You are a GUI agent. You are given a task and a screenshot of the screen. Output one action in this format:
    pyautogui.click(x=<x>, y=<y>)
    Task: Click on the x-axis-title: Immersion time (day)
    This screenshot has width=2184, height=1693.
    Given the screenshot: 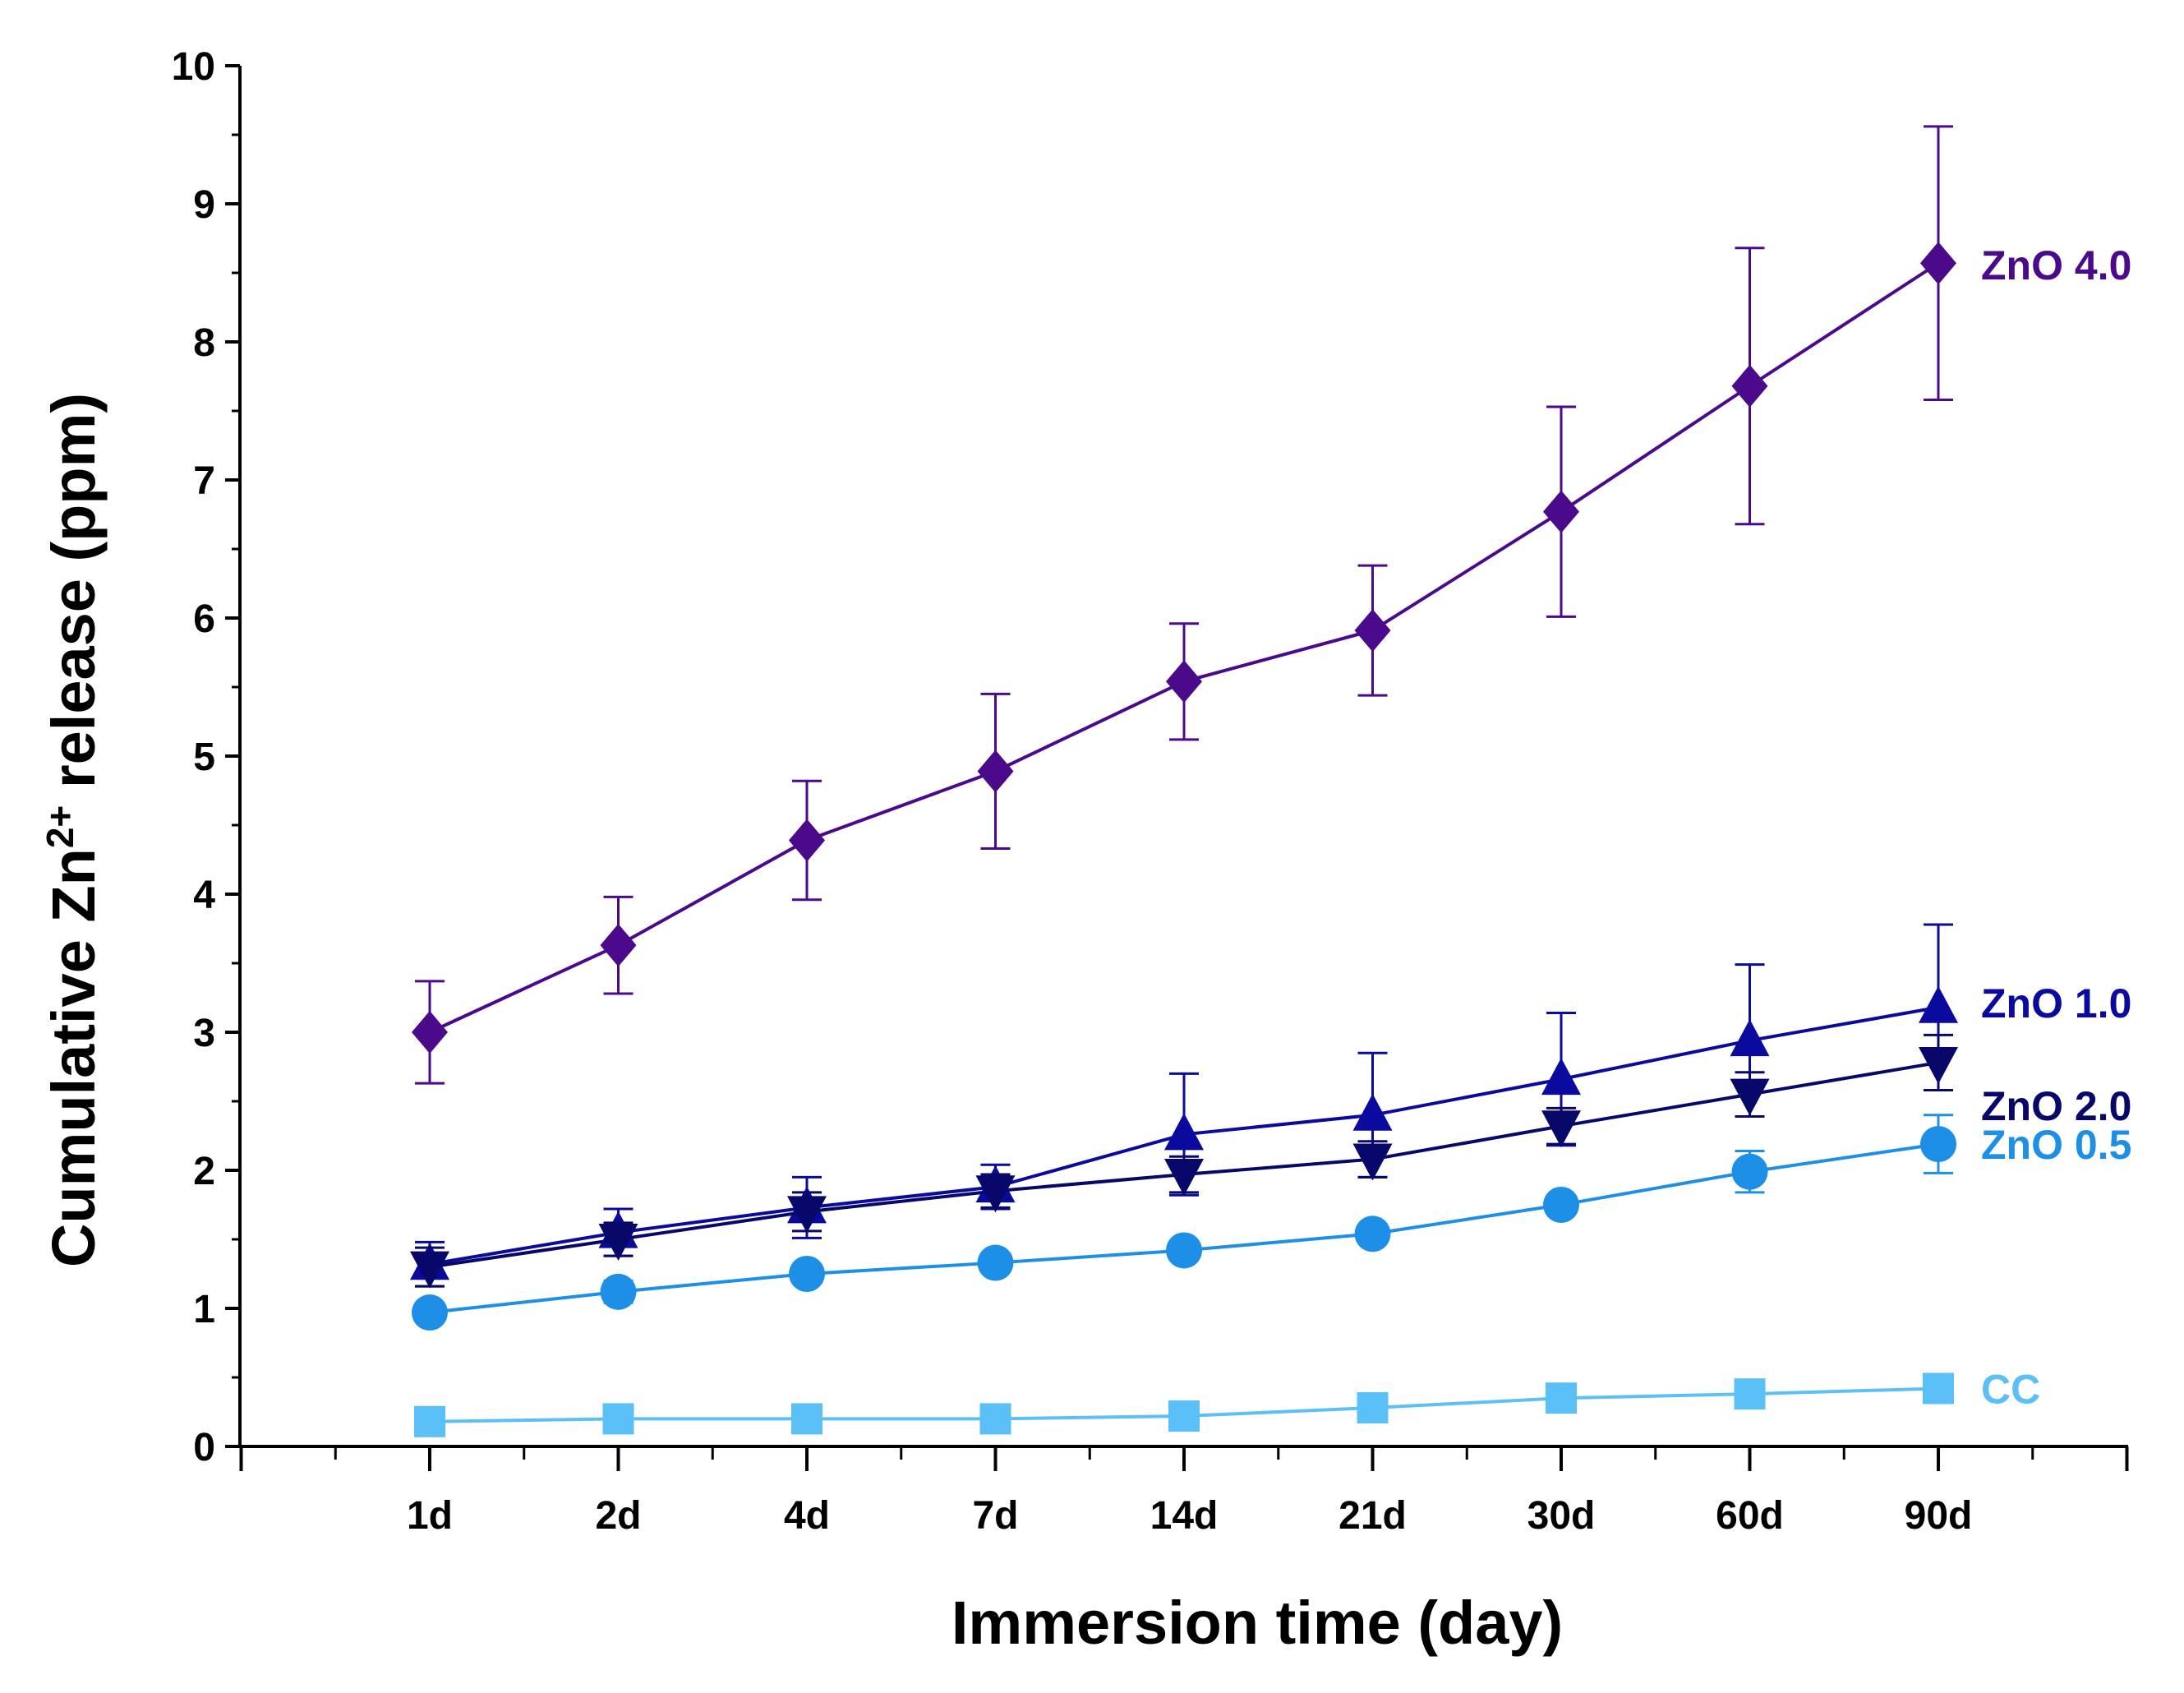 What is the action you would take?
    pyautogui.click(x=1257, y=1623)
    